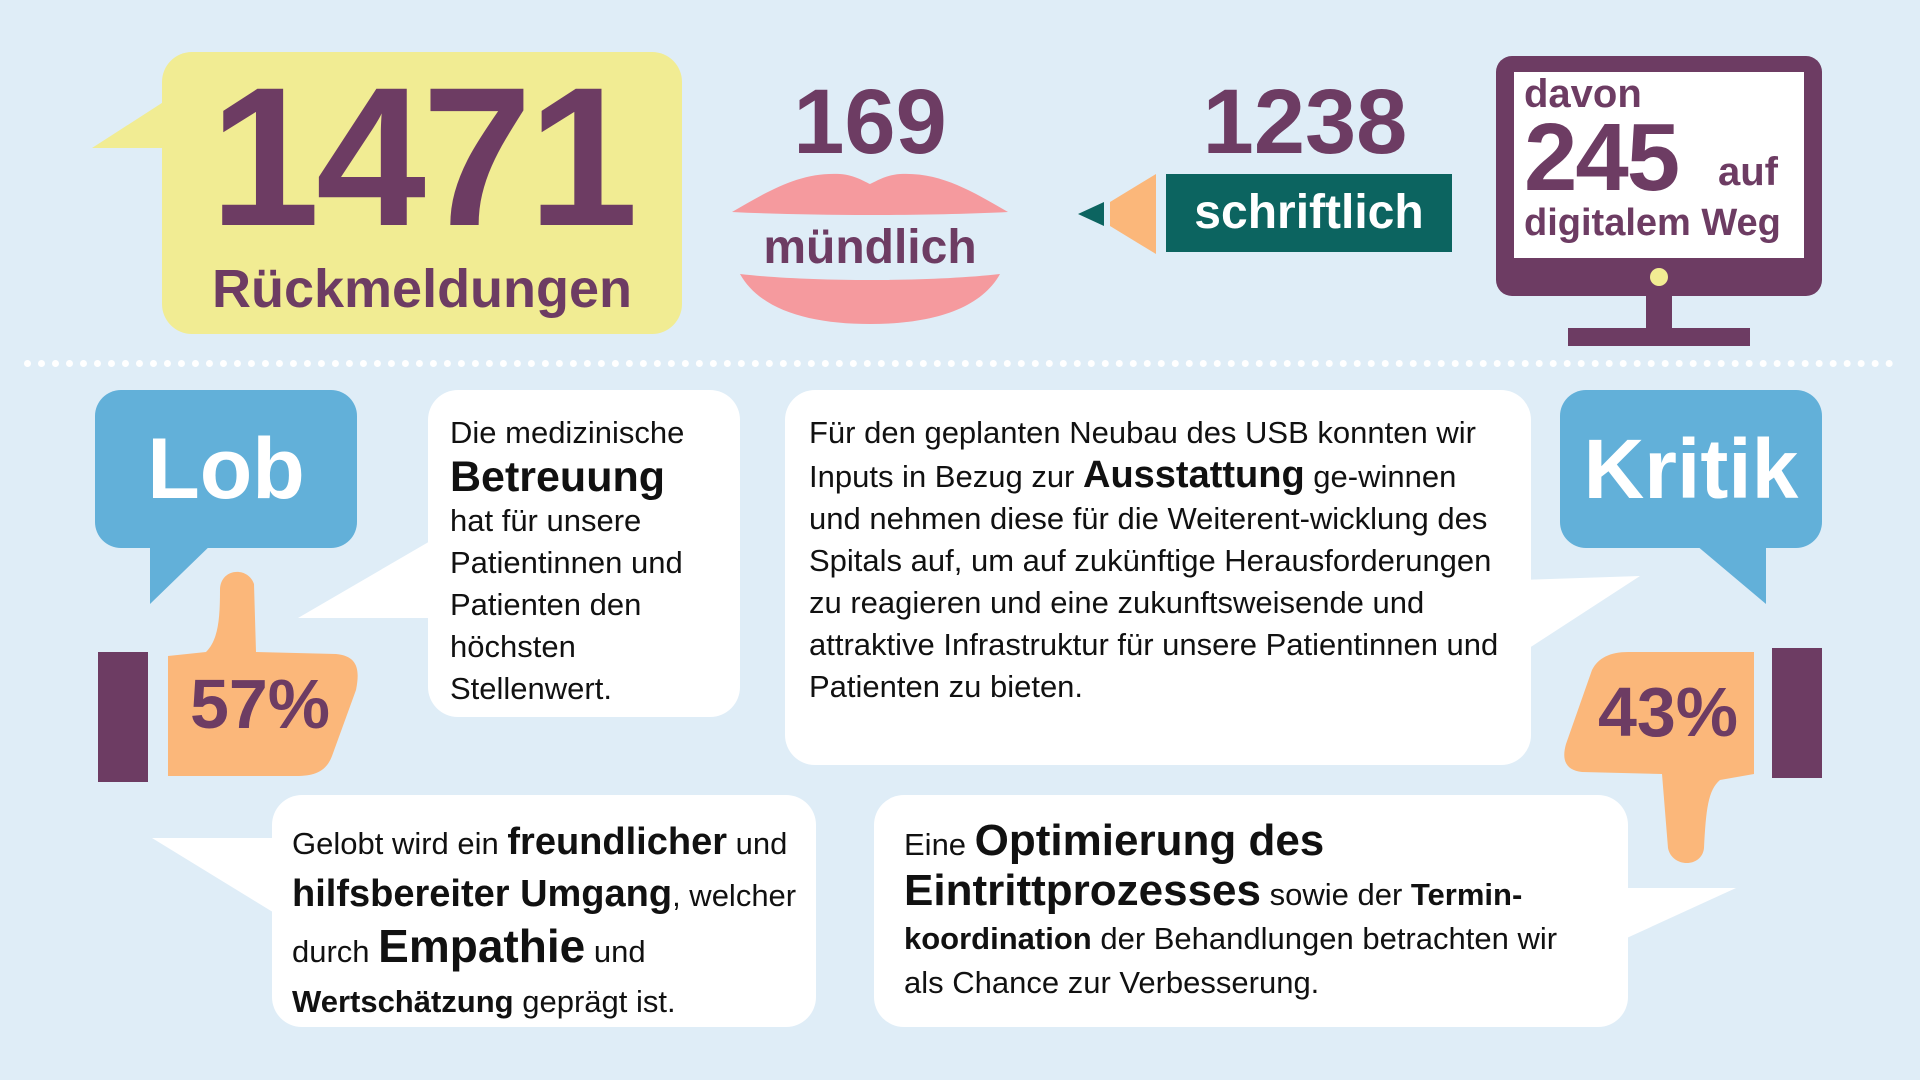 The height and width of the screenshot is (1080, 1920). Describe the element at coordinates (1652, 223) in the screenshot. I see `digital-feedback-suffix: digitalem Weg` at that location.